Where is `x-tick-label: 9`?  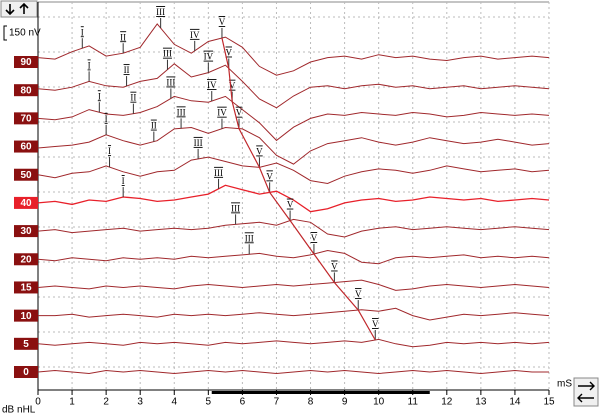 x-tick-label: 9 is located at coordinates (345, 402).